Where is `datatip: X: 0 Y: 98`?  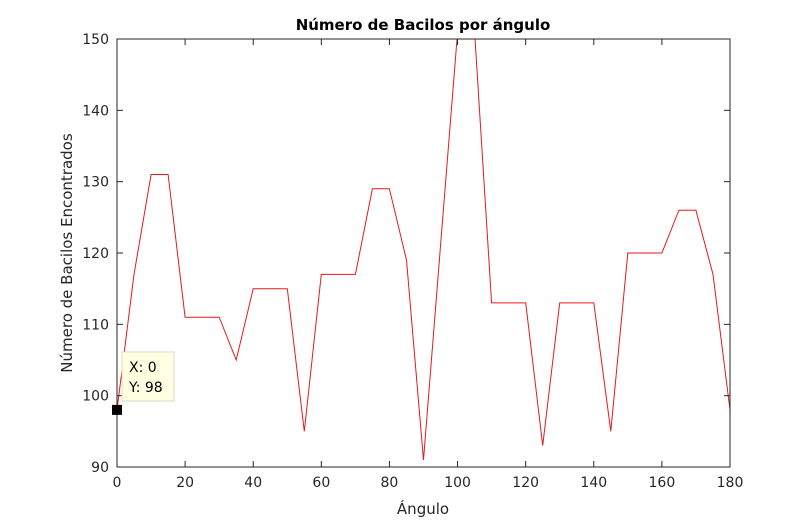 datatip: X: 0 Y: 98 is located at coordinates (143, 383).